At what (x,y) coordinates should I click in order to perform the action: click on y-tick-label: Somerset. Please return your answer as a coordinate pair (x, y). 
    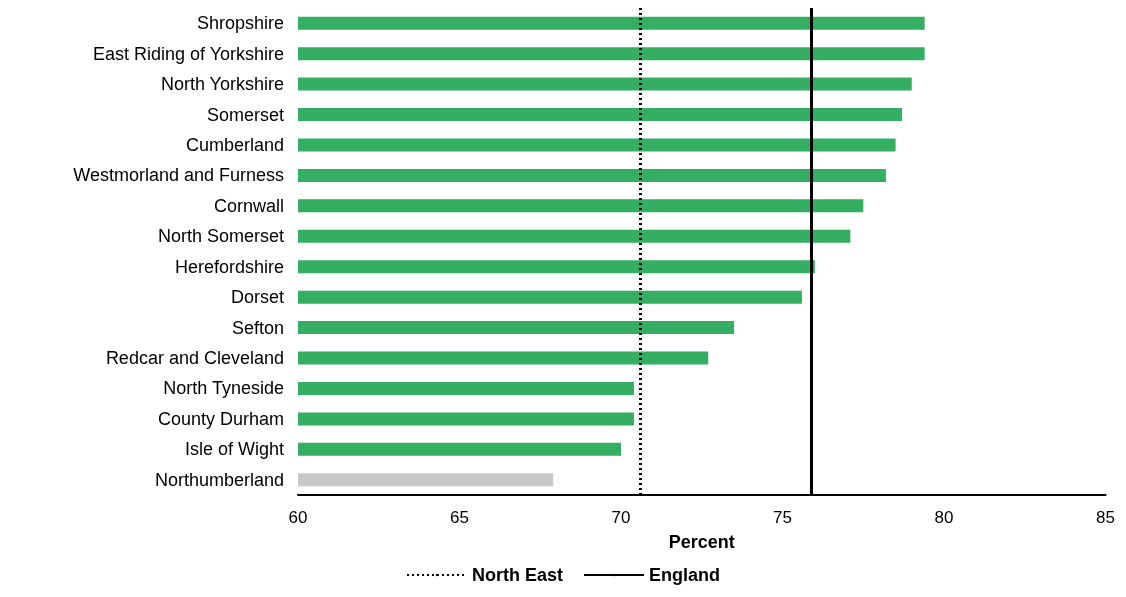
    Looking at the image, I should click on (245, 114).